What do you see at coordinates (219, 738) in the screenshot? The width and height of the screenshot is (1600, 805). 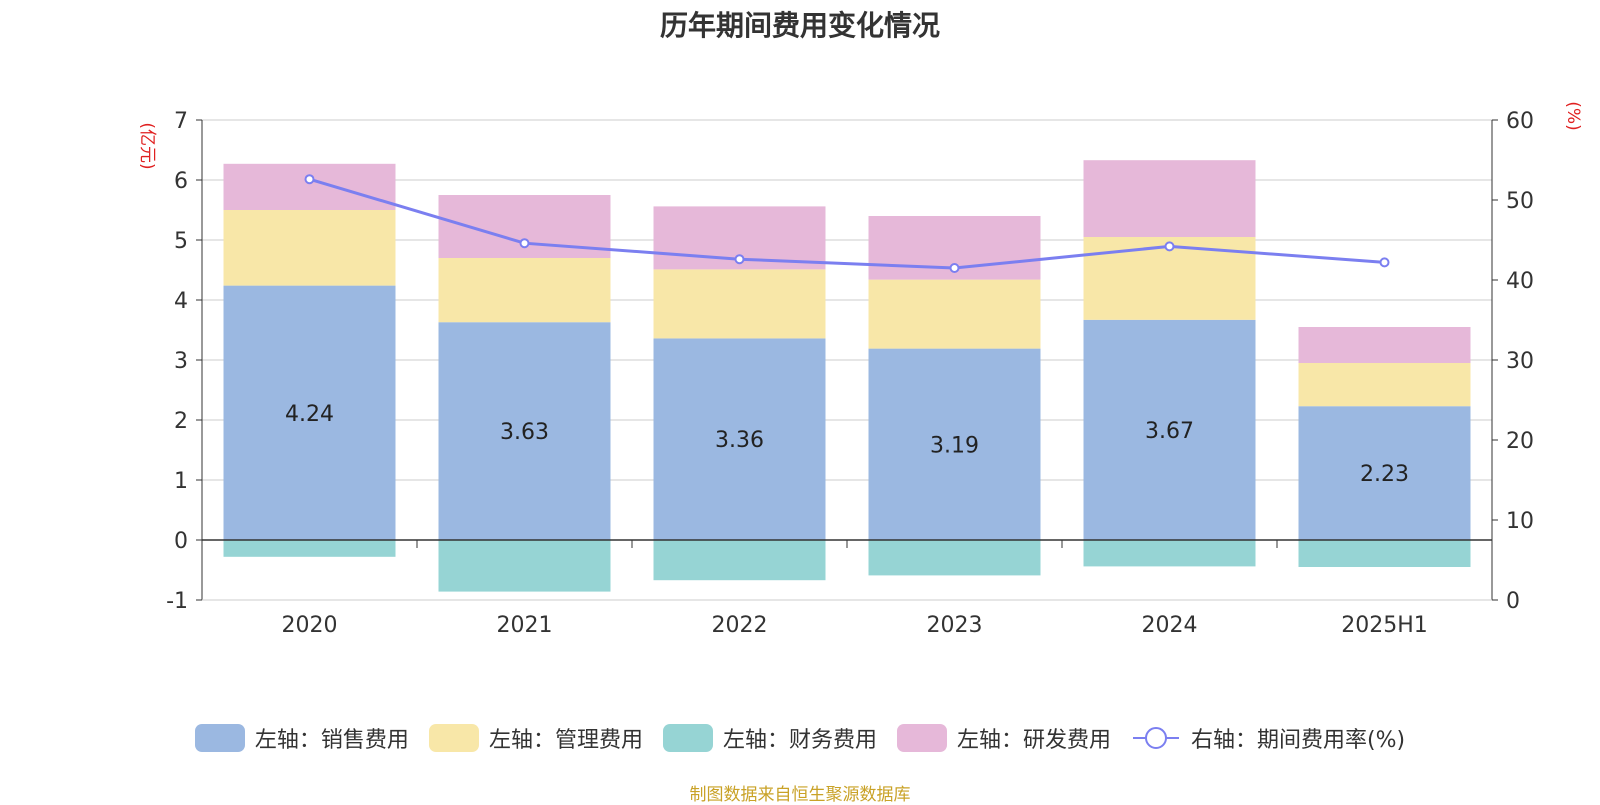 I see `legend-swatch-sales` at bounding box center [219, 738].